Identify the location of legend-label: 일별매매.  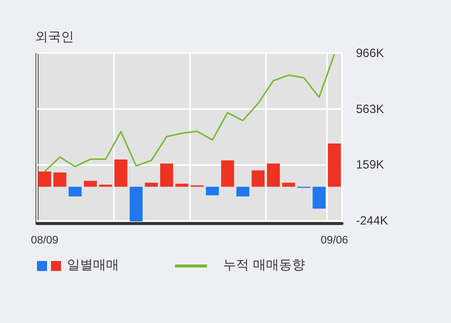
(93, 265).